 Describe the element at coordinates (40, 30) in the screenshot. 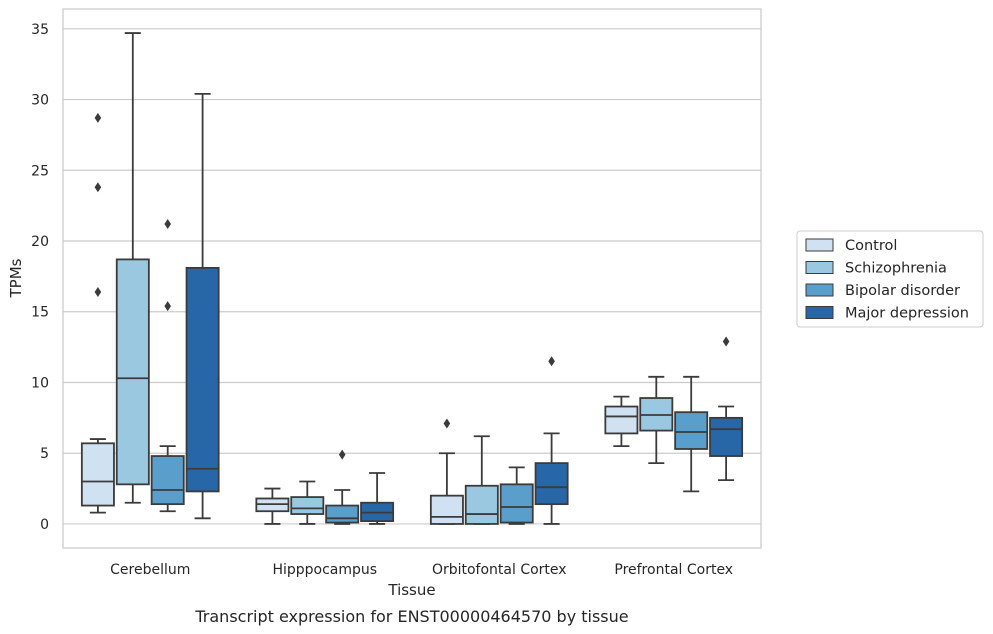

I see `y-tick-label-35: 35` at that location.